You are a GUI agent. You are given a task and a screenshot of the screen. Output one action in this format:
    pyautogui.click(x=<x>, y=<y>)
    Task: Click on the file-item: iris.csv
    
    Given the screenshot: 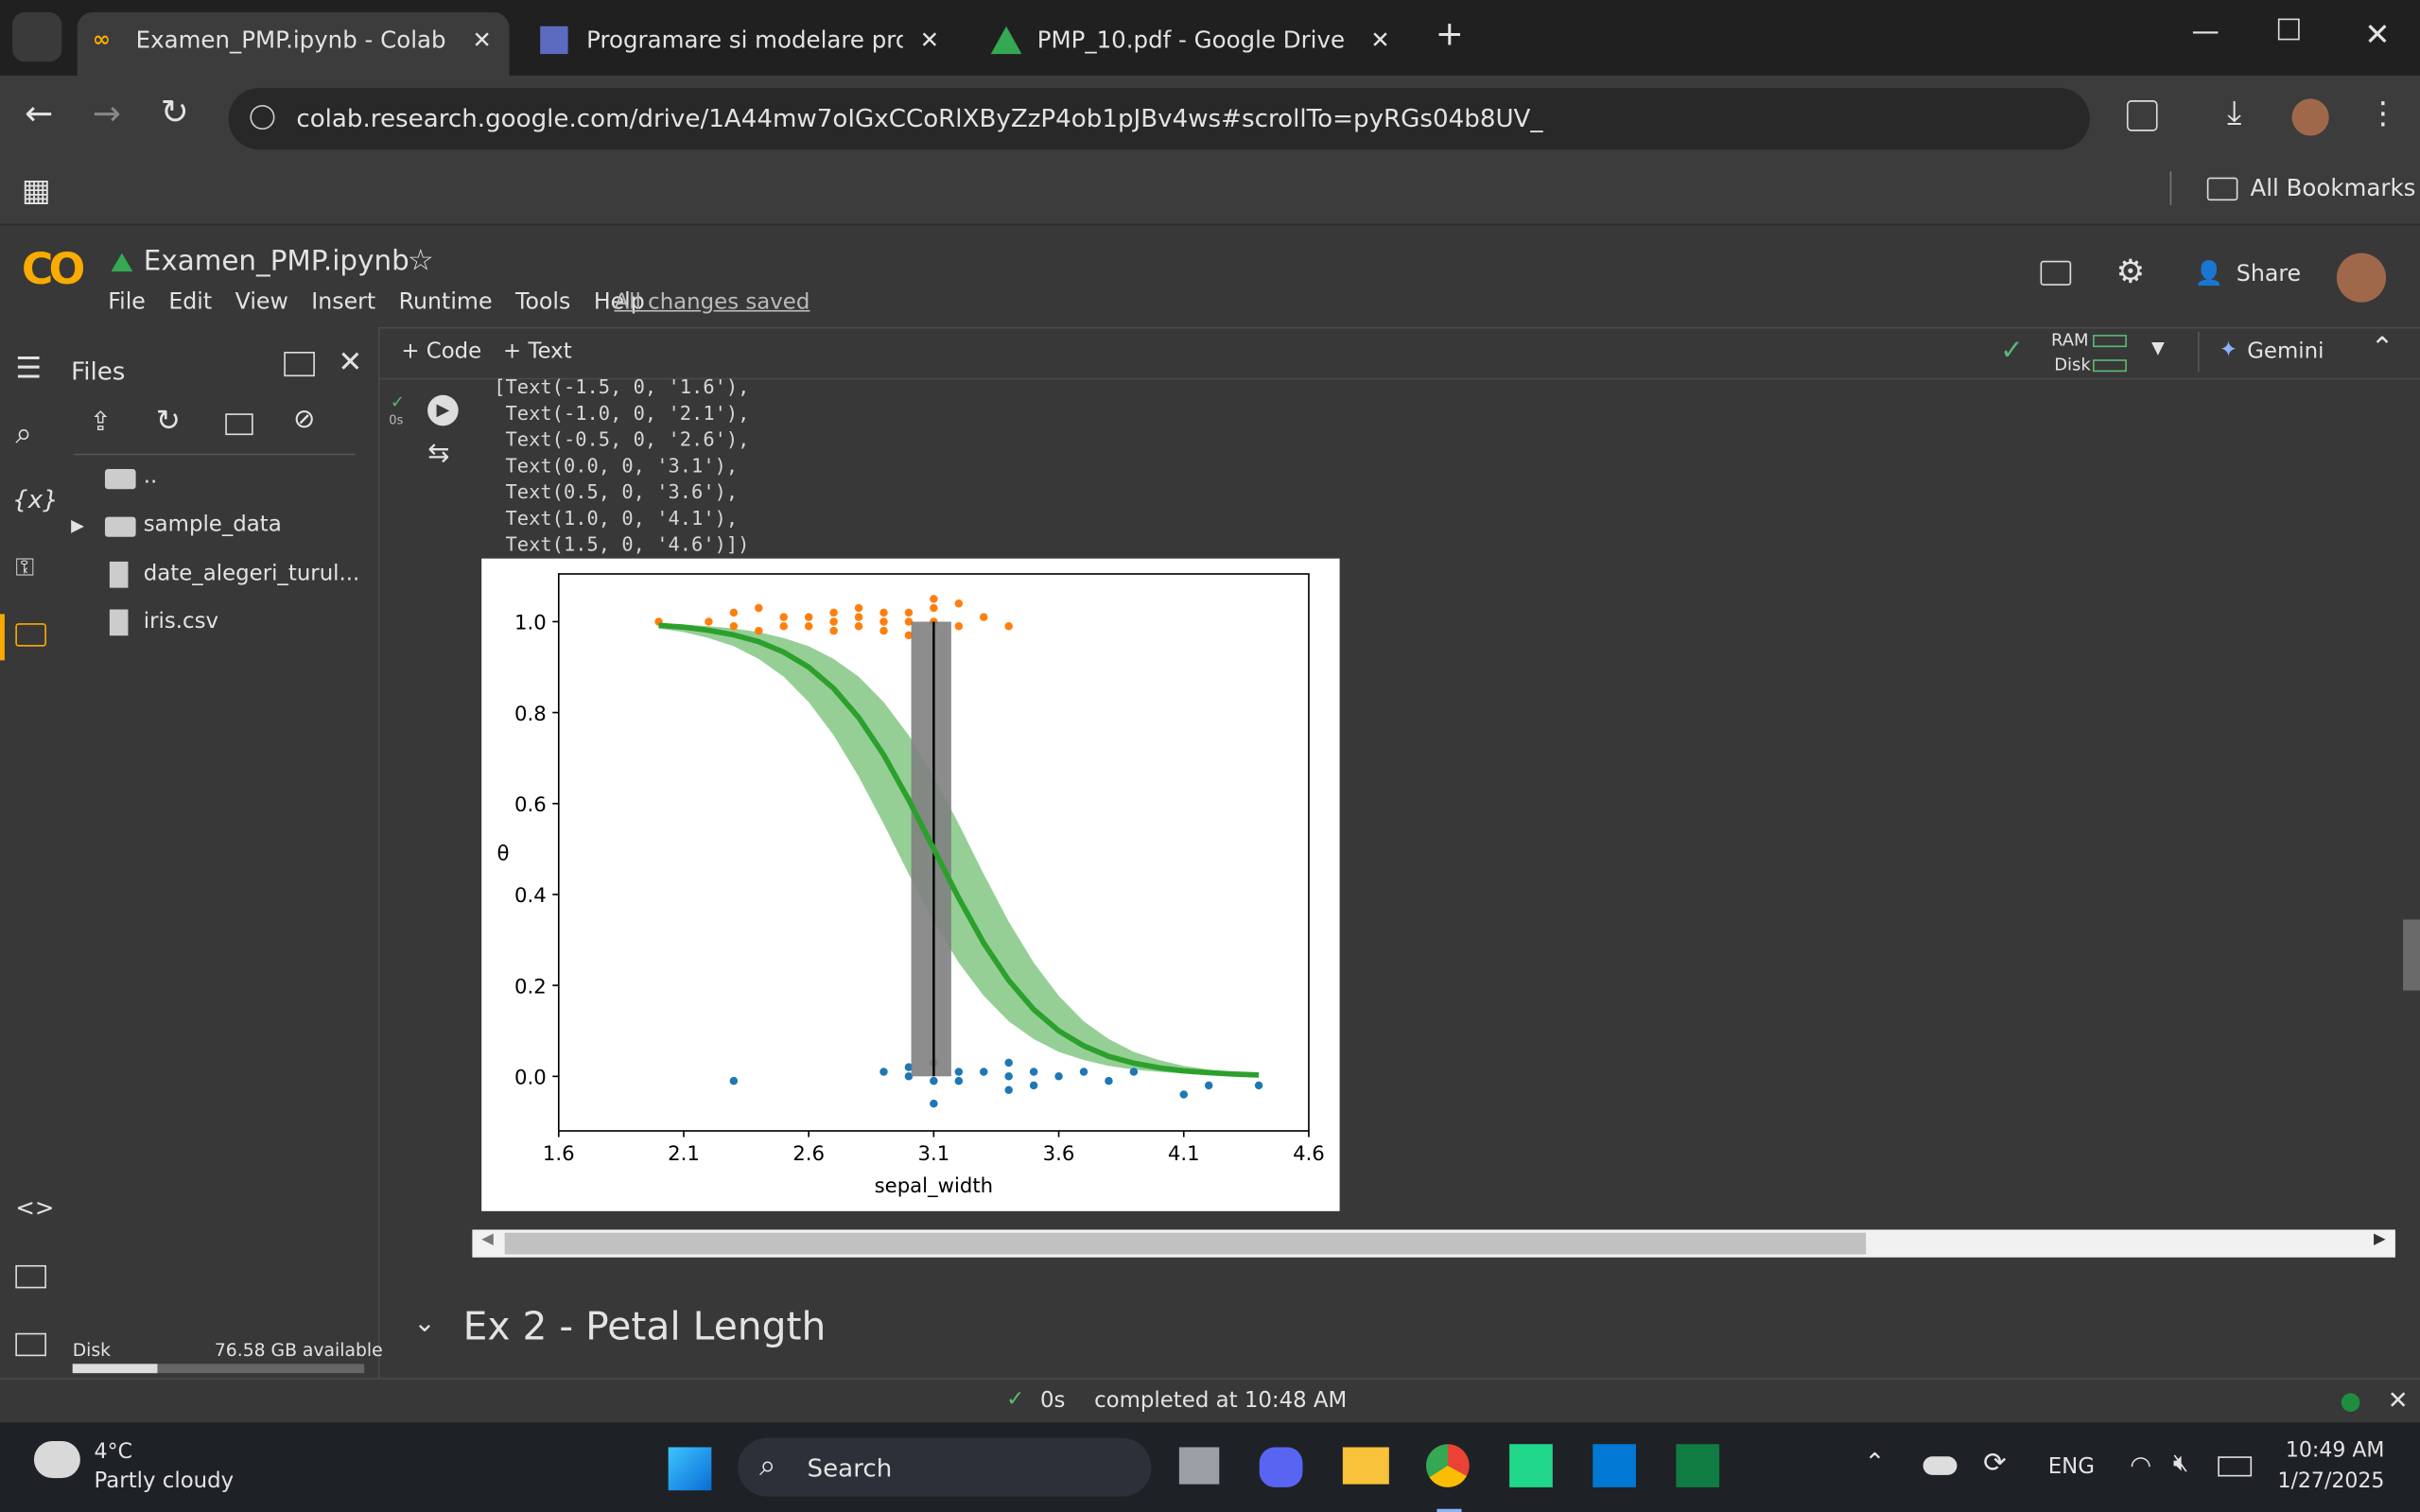 What is the action you would take?
    pyautogui.click(x=181, y=621)
    